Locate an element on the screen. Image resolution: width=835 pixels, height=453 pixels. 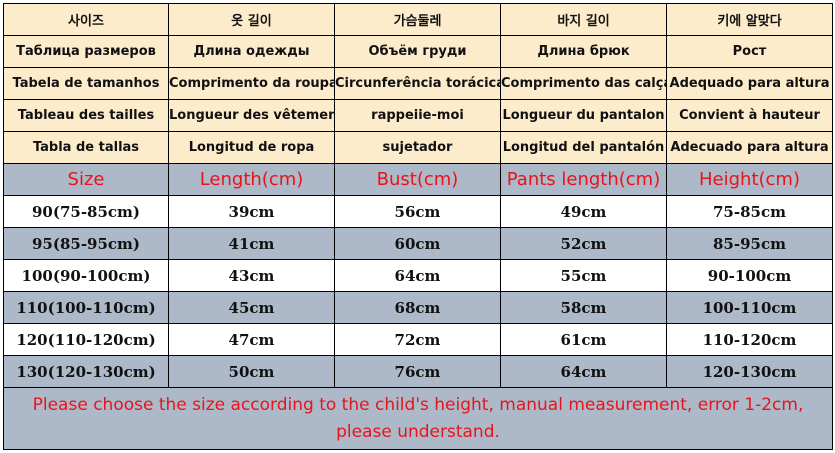
table-cell: Таблица размеров is located at coordinates (86, 51).